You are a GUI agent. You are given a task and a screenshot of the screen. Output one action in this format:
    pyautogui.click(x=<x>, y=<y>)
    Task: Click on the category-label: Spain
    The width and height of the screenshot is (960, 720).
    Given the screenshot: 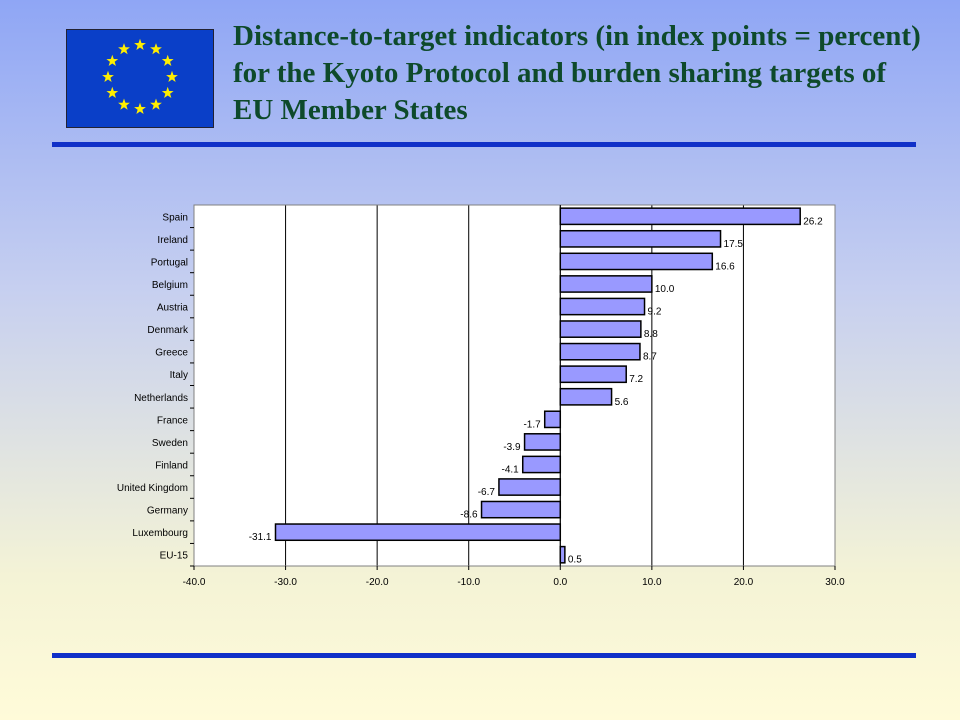 What is the action you would take?
    pyautogui.click(x=175, y=217)
    